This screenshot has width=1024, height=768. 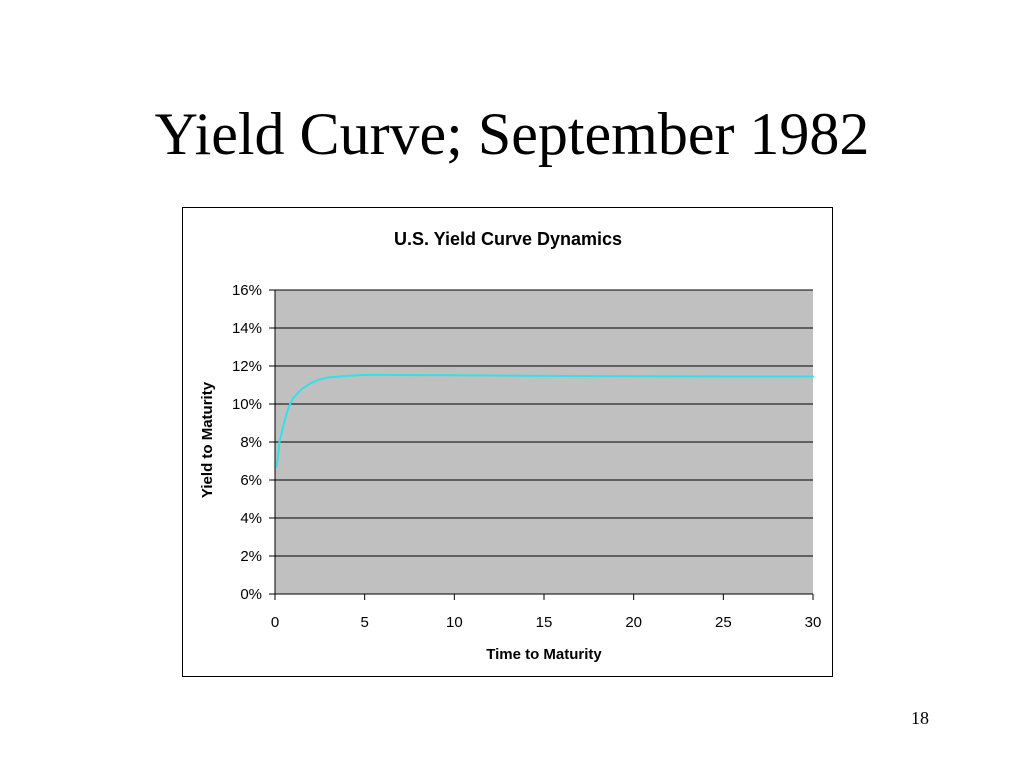 What do you see at coordinates (251, 556) in the screenshot?
I see `y-tick-label: 2%` at bounding box center [251, 556].